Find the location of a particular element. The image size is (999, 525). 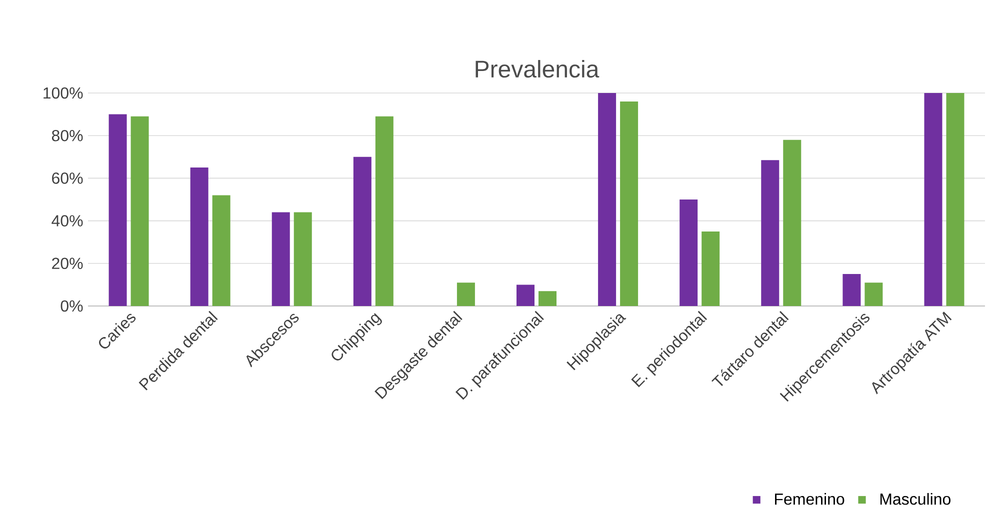

chart-title: Prevalencia is located at coordinates (538, 69).